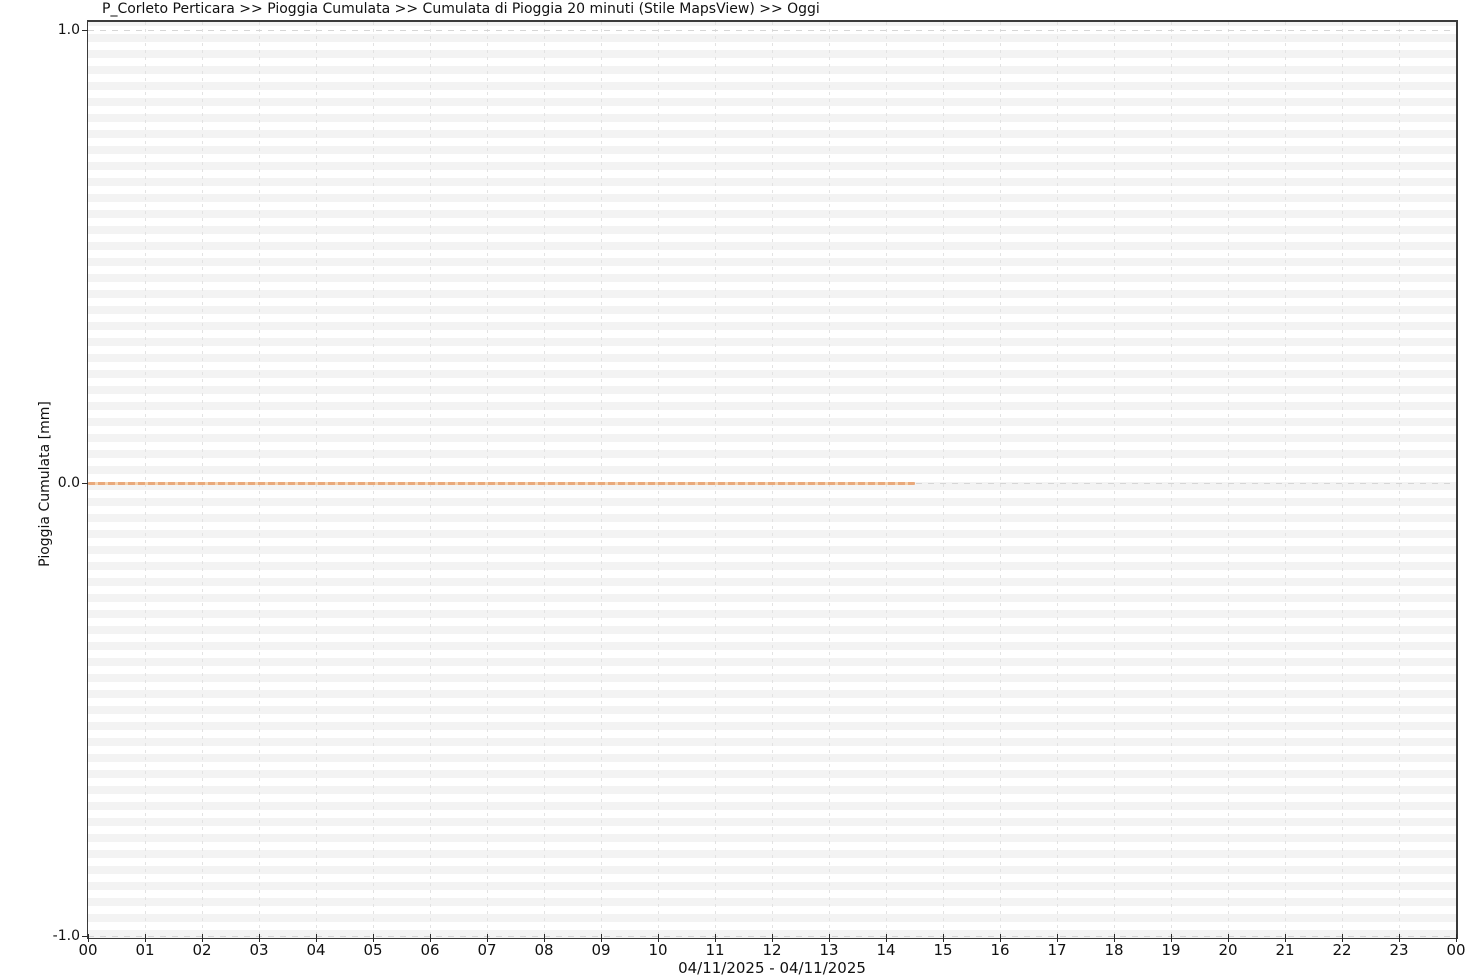 The width and height of the screenshot is (1480, 980). What do you see at coordinates (145, 950) in the screenshot?
I see `x-tick-label: 01` at bounding box center [145, 950].